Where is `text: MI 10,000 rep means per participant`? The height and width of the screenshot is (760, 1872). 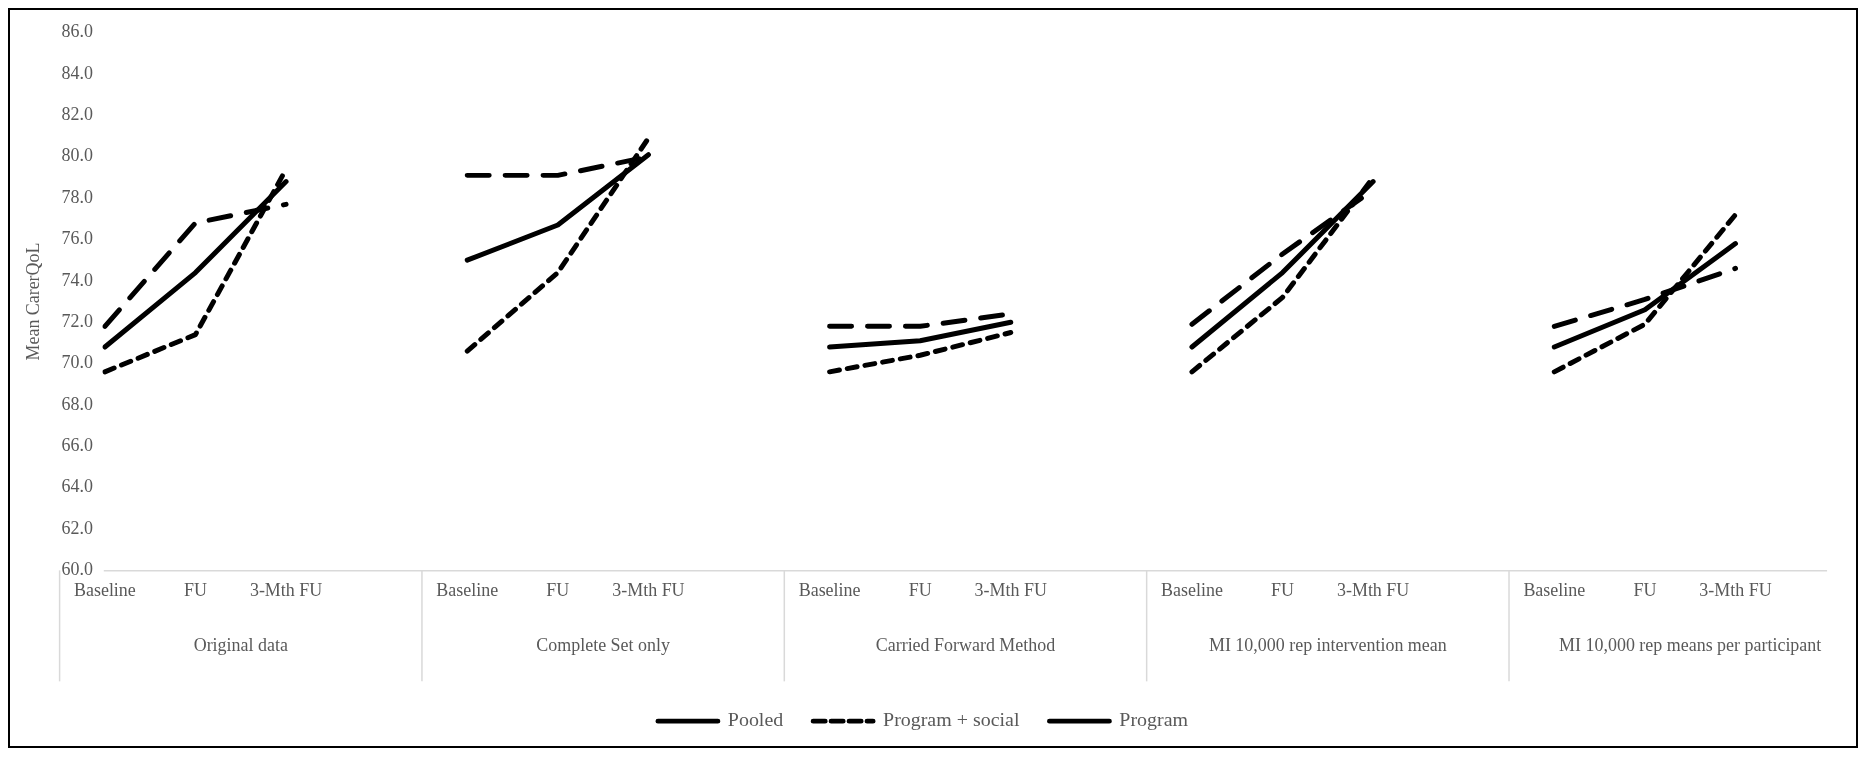 text: MI 10,000 rep means per participant is located at coordinates (1690, 645).